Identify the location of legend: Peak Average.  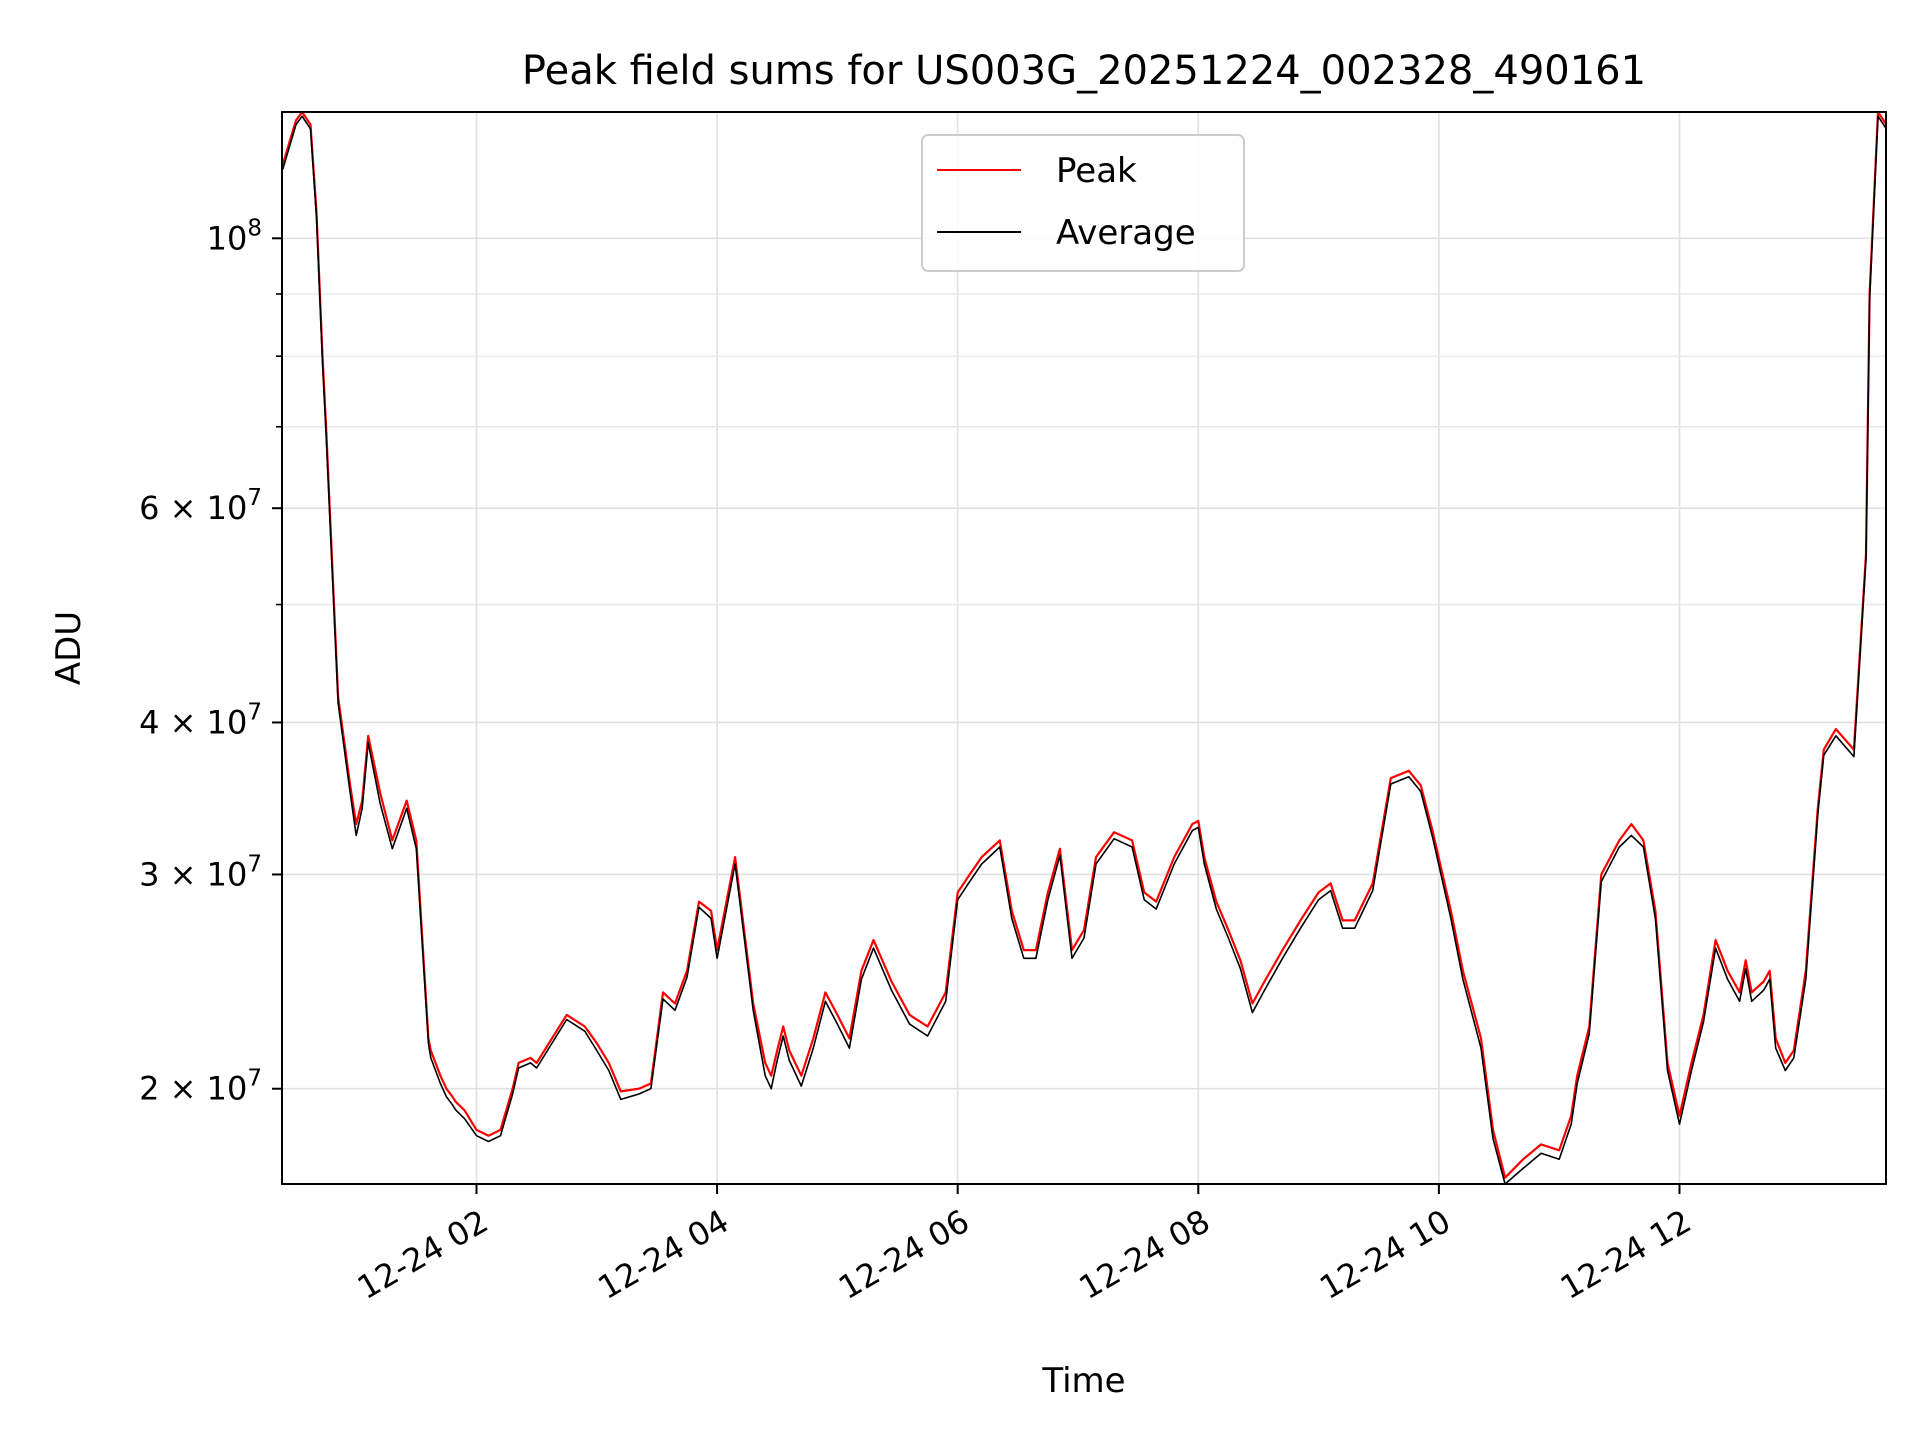
(1083, 203).